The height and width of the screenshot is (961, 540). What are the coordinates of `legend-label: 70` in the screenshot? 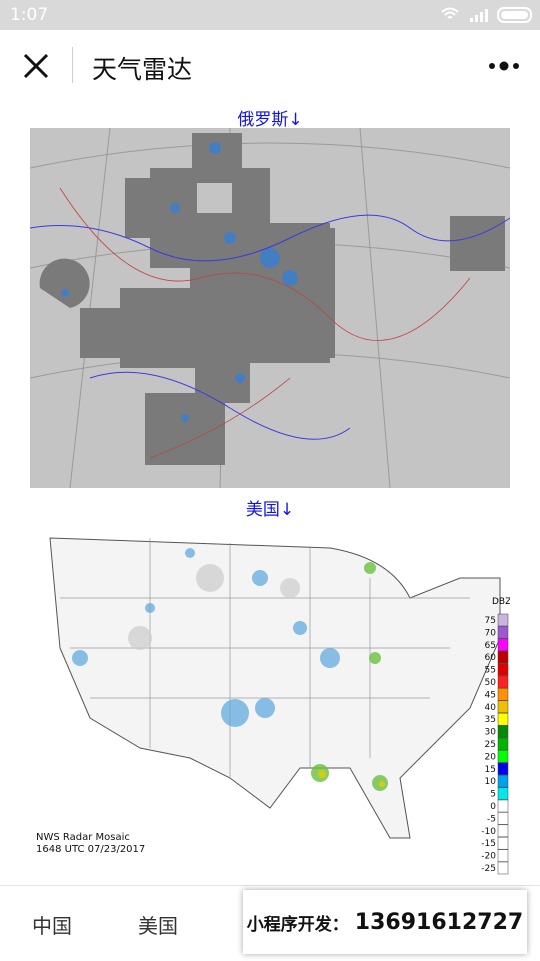 It's located at (491, 633).